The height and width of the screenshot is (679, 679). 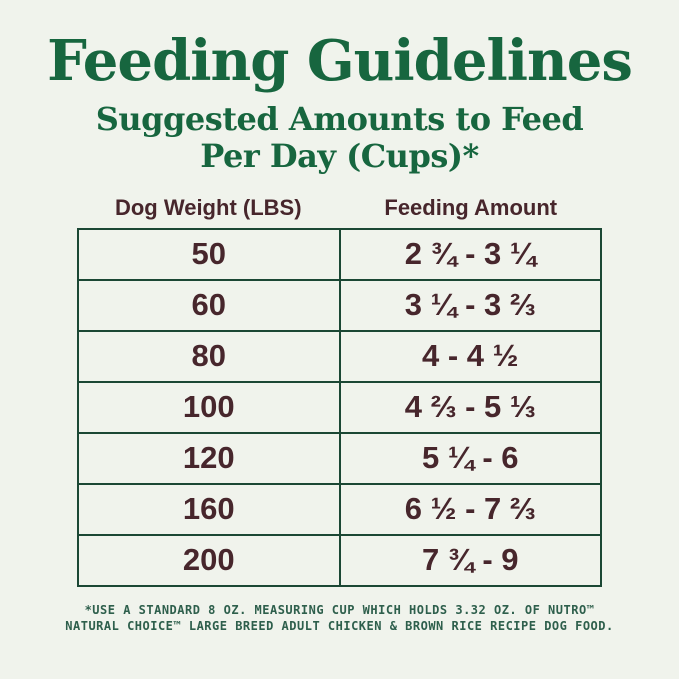 I want to click on table-row: 60 3 ¼ - 3 ⅔, so click(x=339, y=305).